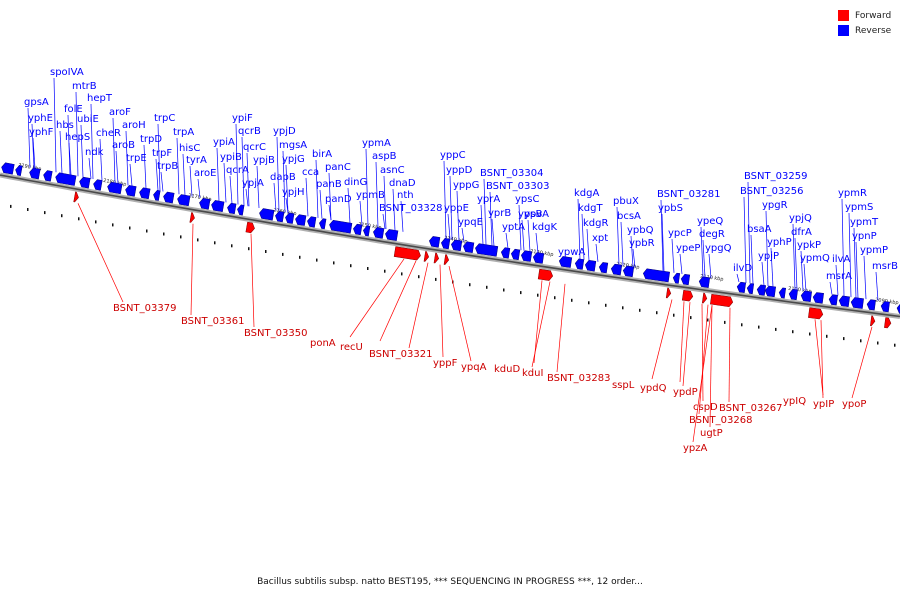  Describe the element at coordinates (705, 407) in the screenshot. I see `gene-label-cspd: cspD` at that location.